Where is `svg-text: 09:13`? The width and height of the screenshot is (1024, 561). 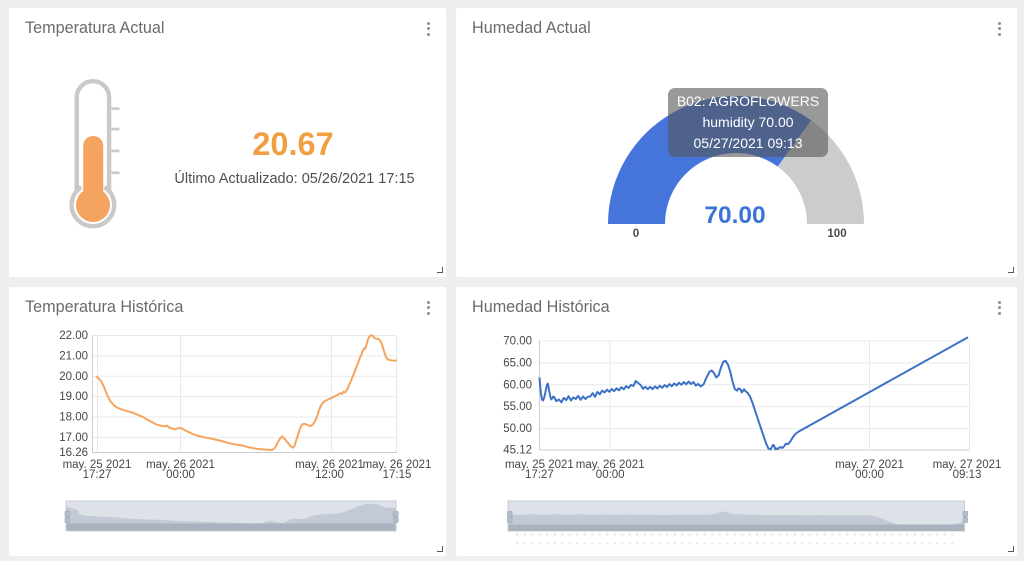
svg-text: 09:13 is located at coordinates (967, 475).